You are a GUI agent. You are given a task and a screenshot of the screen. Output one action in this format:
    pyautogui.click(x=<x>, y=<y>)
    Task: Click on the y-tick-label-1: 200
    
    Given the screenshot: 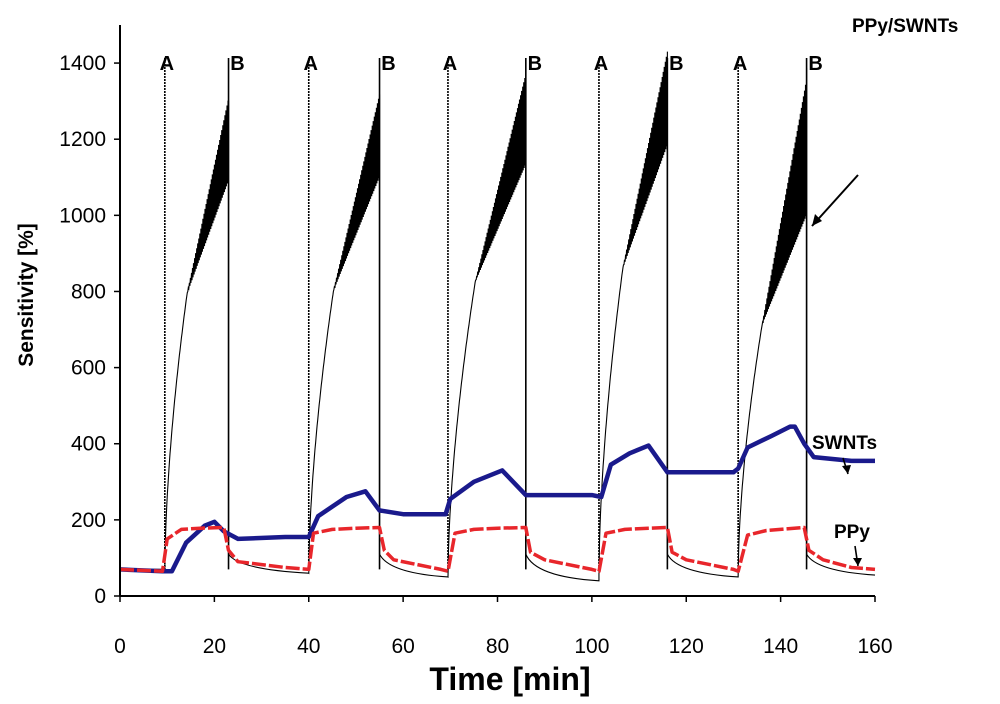 What is the action you would take?
    pyautogui.click(x=88, y=520)
    